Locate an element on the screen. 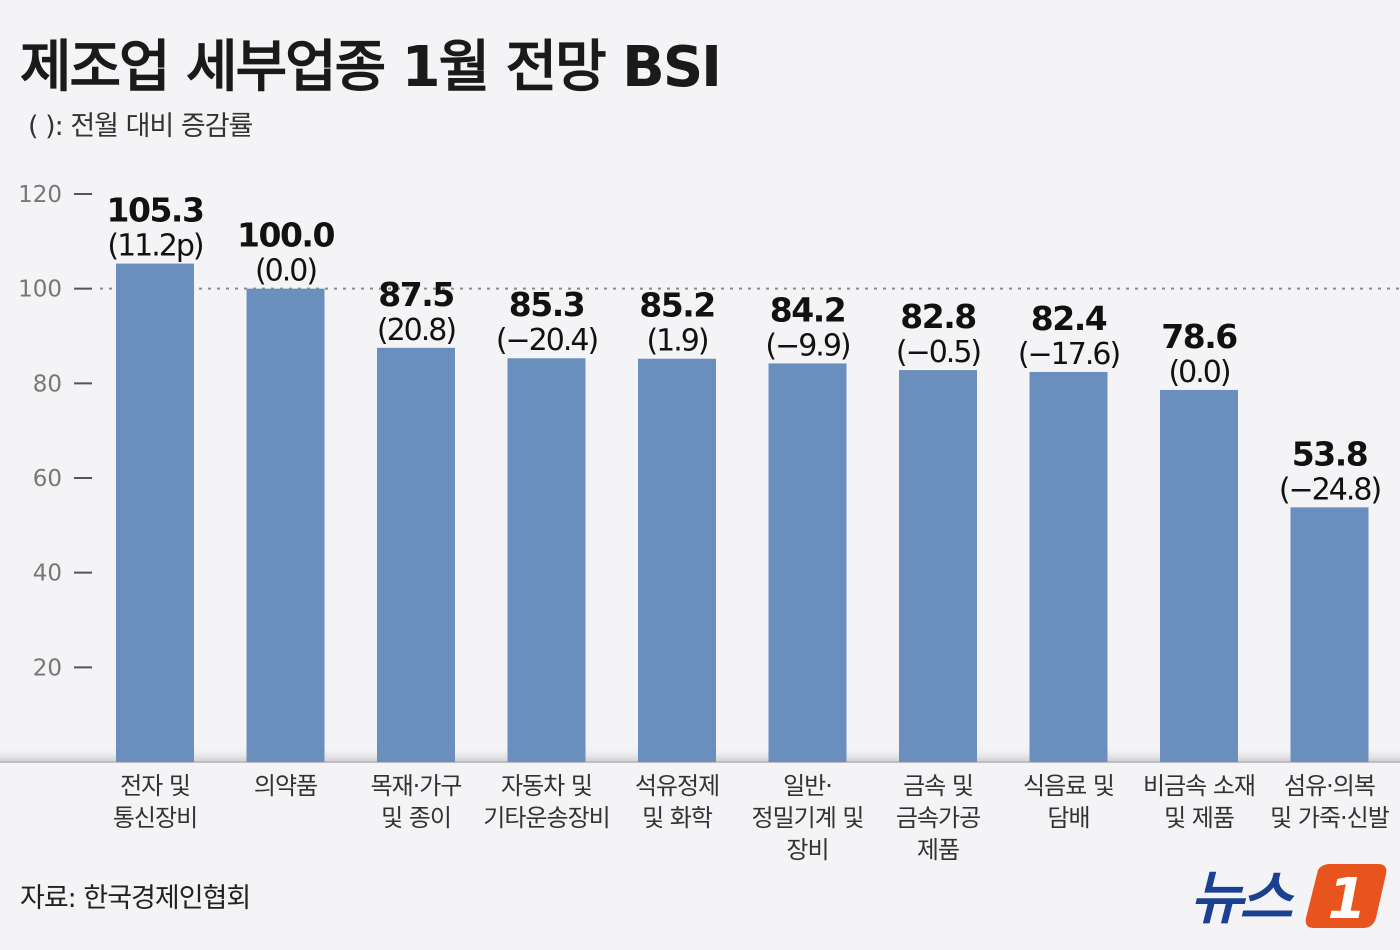  value-label: 100.0 is located at coordinates (285, 235).